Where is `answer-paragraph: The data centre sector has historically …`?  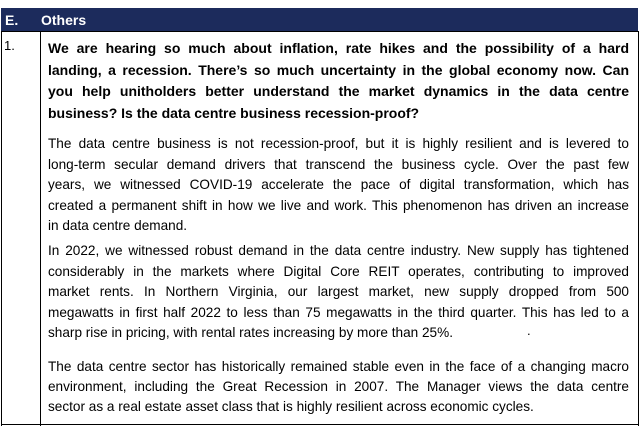
answer-paragraph: The data centre sector has historically … is located at coordinates (338, 387).